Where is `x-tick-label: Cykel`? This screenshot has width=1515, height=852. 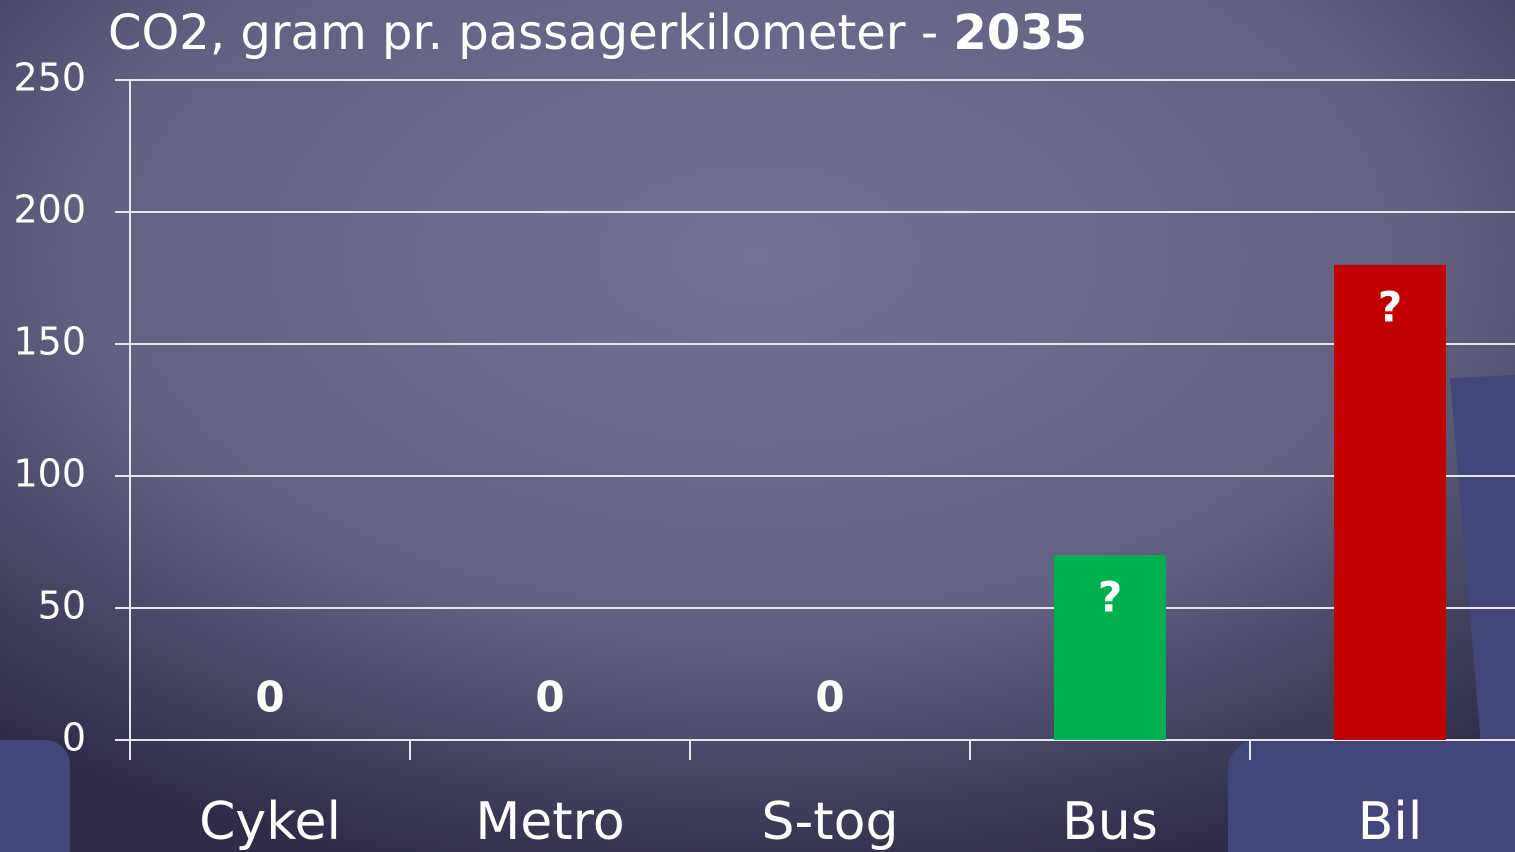
x-tick-label: Cykel is located at coordinates (270, 822).